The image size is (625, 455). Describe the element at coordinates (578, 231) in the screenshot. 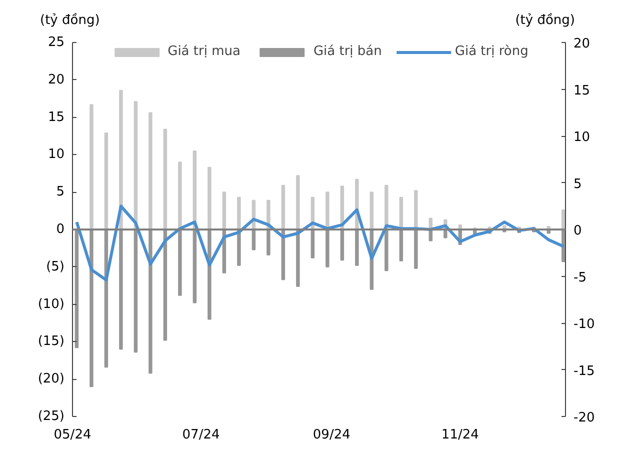

I see `y2-tick-label: 0` at that location.